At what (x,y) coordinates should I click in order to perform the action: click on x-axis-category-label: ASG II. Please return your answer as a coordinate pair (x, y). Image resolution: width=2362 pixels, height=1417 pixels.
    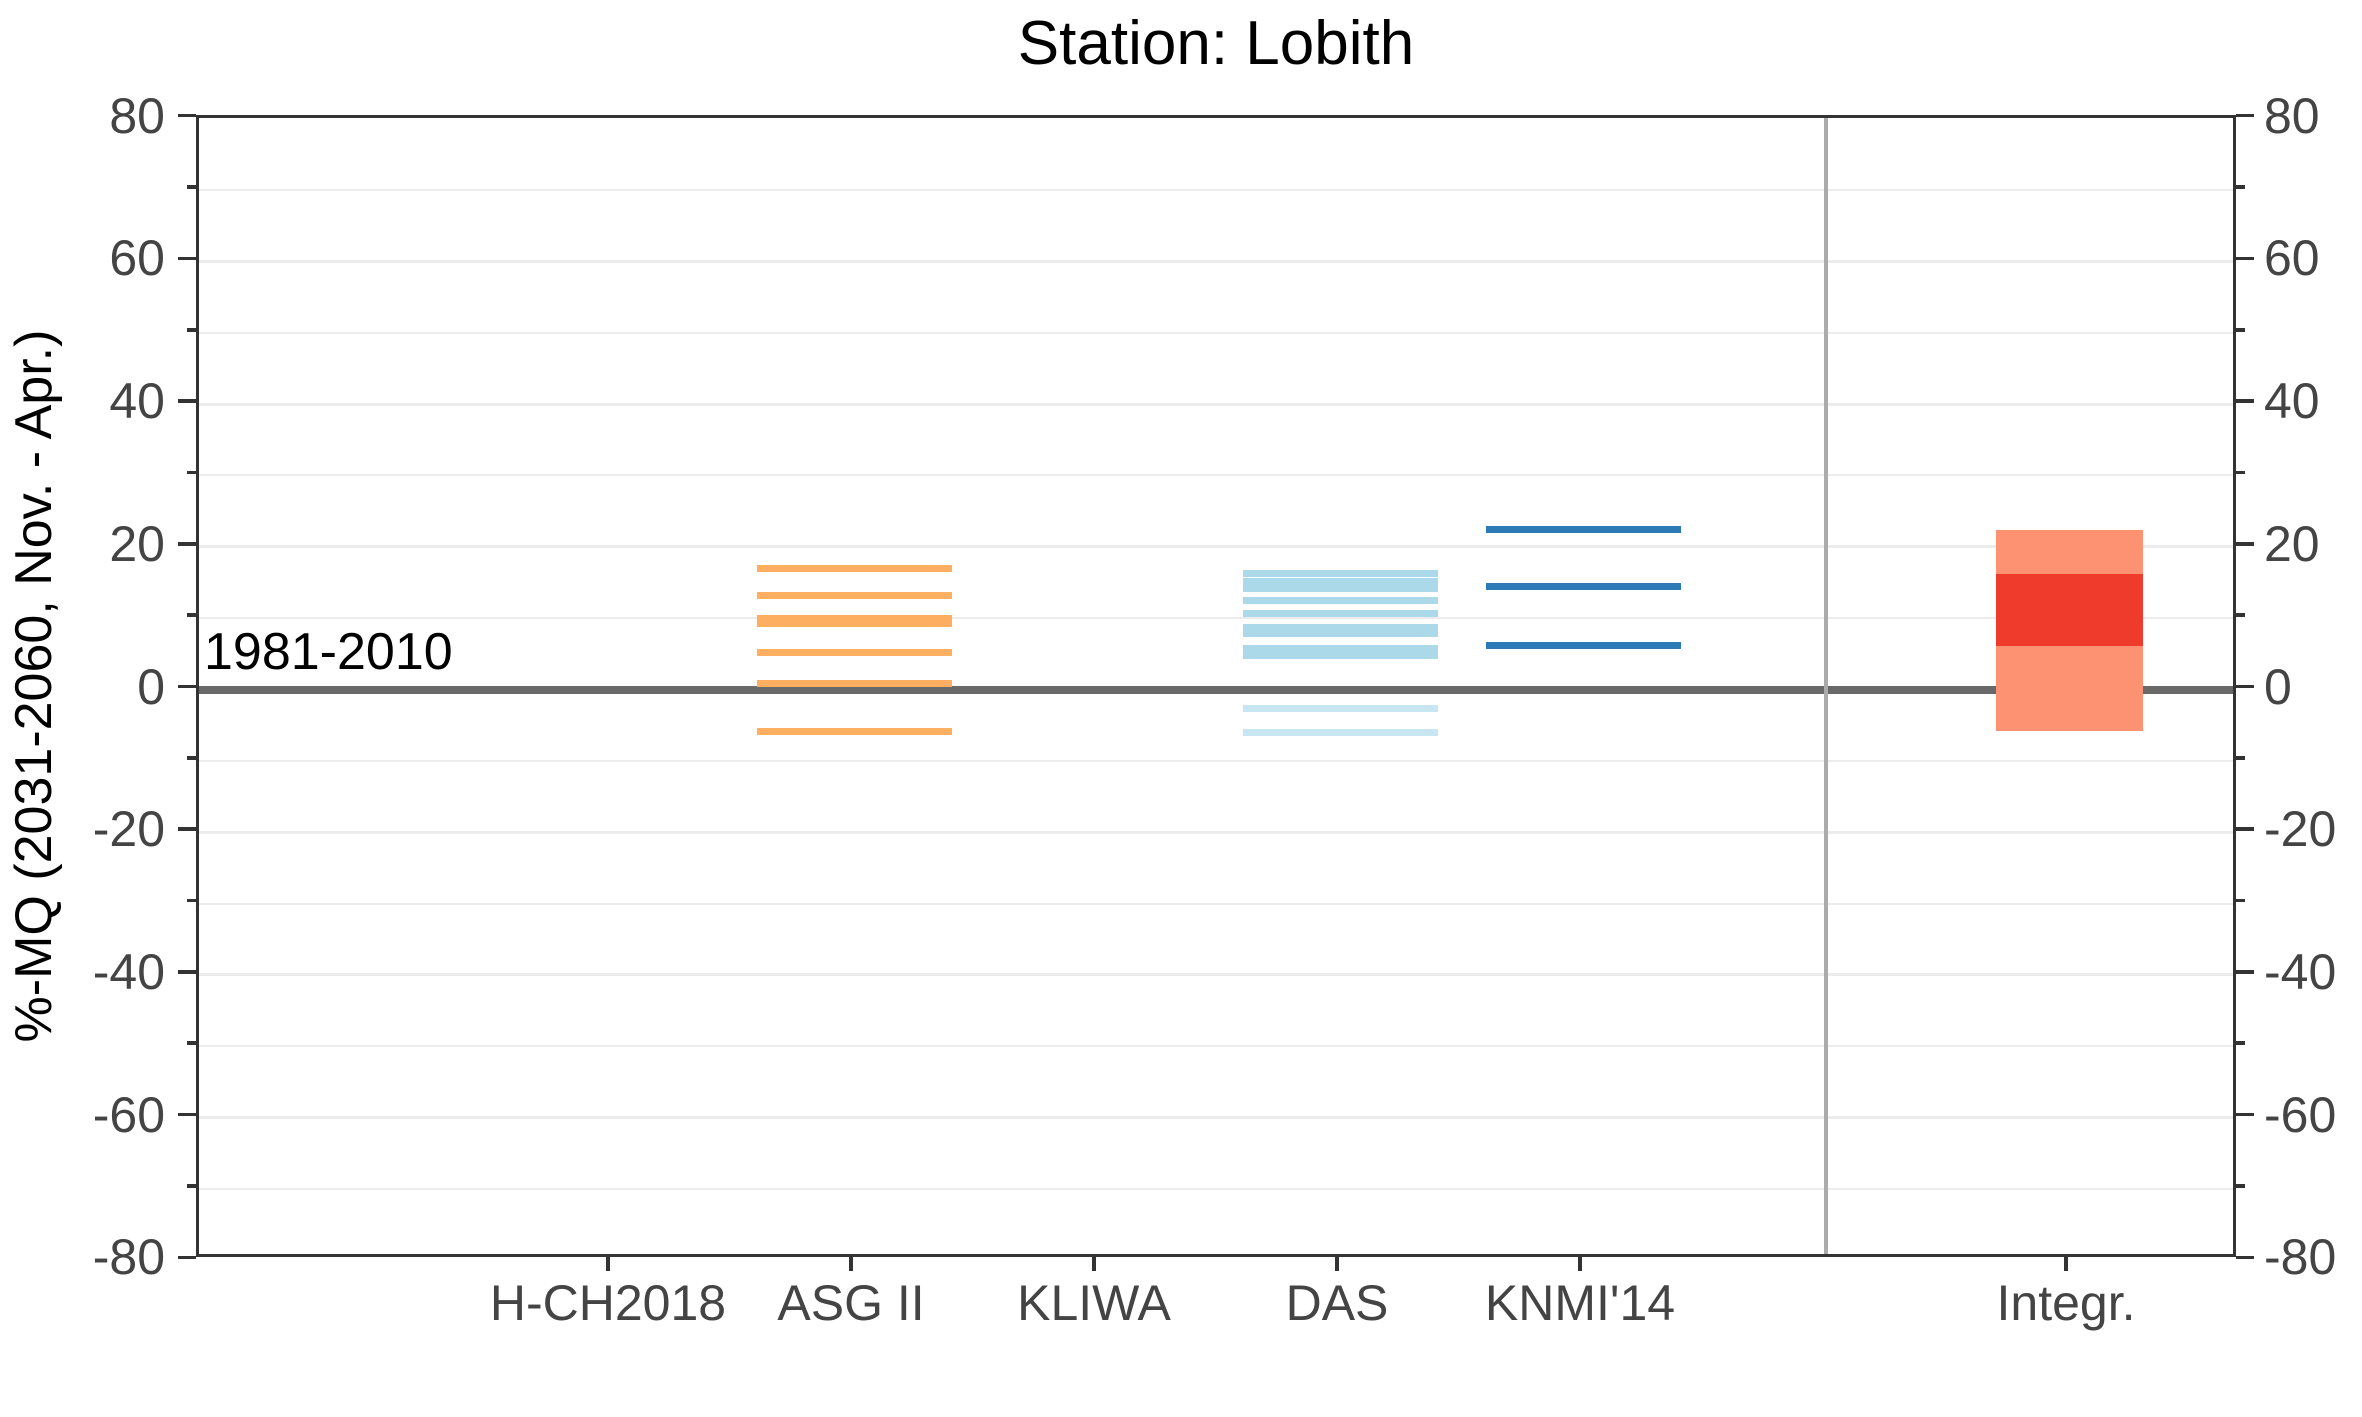
    Looking at the image, I should click on (851, 1303).